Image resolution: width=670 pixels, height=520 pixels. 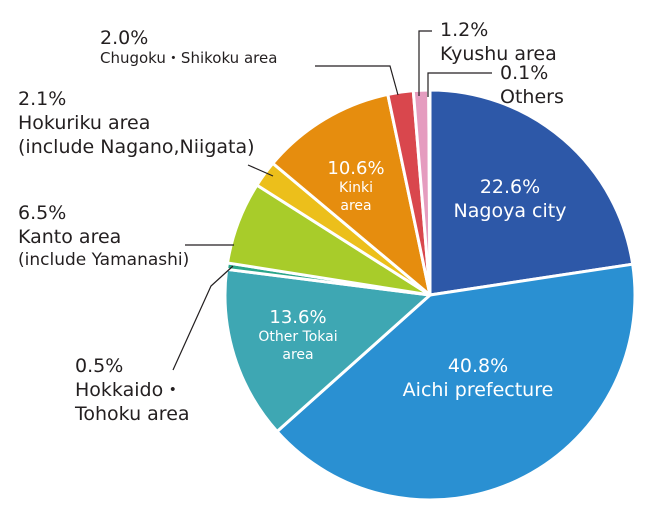 What do you see at coordinates (459, 84) in the screenshot?
I see `leader-line-others` at bounding box center [459, 84].